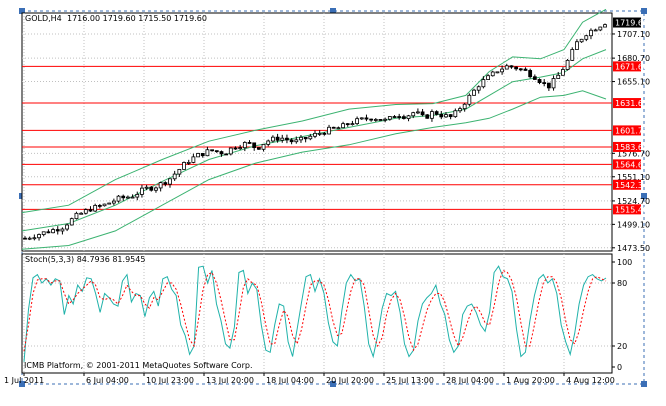 Image resolution: width=666 pixels, height=406 pixels. What do you see at coordinates (333, 11) in the screenshot?
I see `handle-top-mid` at bounding box center [333, 11].